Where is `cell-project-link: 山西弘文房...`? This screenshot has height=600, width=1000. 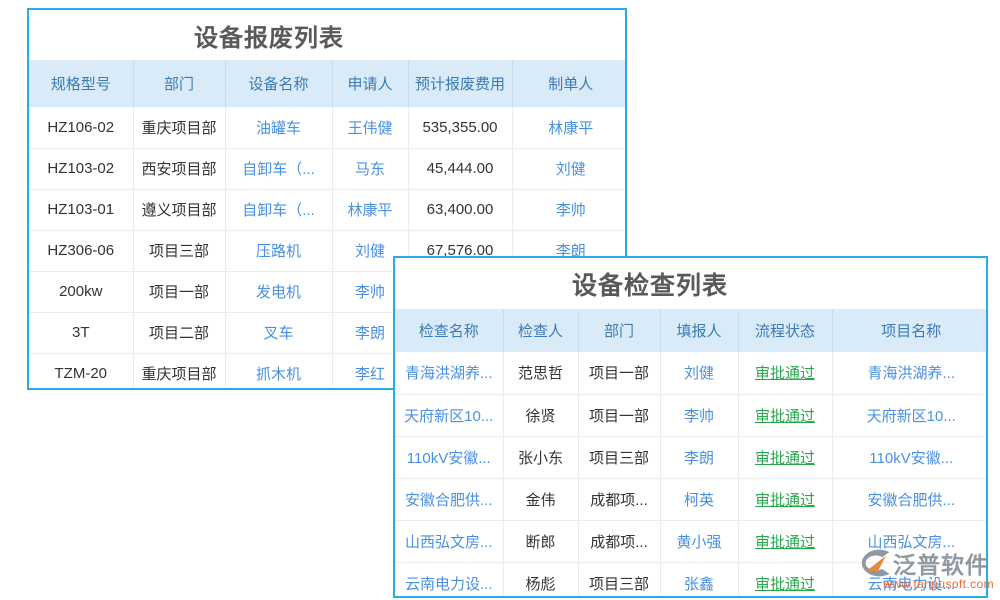 cell-project-link: 山西弘文房... is located at coordinates (909, 540).